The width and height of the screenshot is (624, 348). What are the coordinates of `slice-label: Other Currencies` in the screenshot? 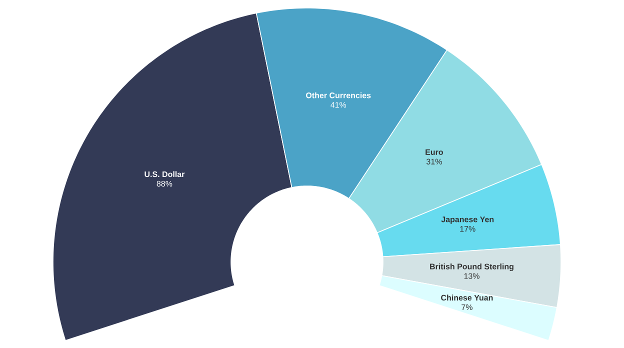 It's located at (338, 95).